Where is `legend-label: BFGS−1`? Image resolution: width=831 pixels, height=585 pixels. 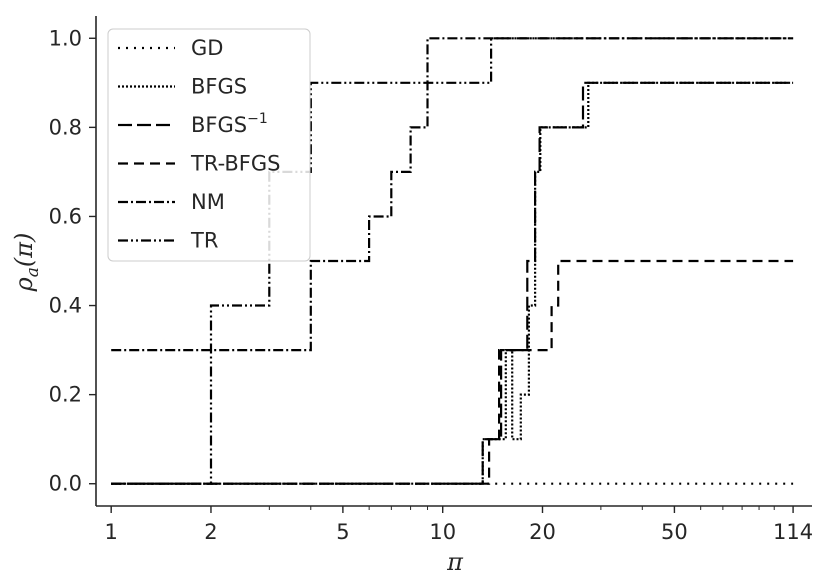
legend-label: BFGS−1 is located at coordinates (229, 124).